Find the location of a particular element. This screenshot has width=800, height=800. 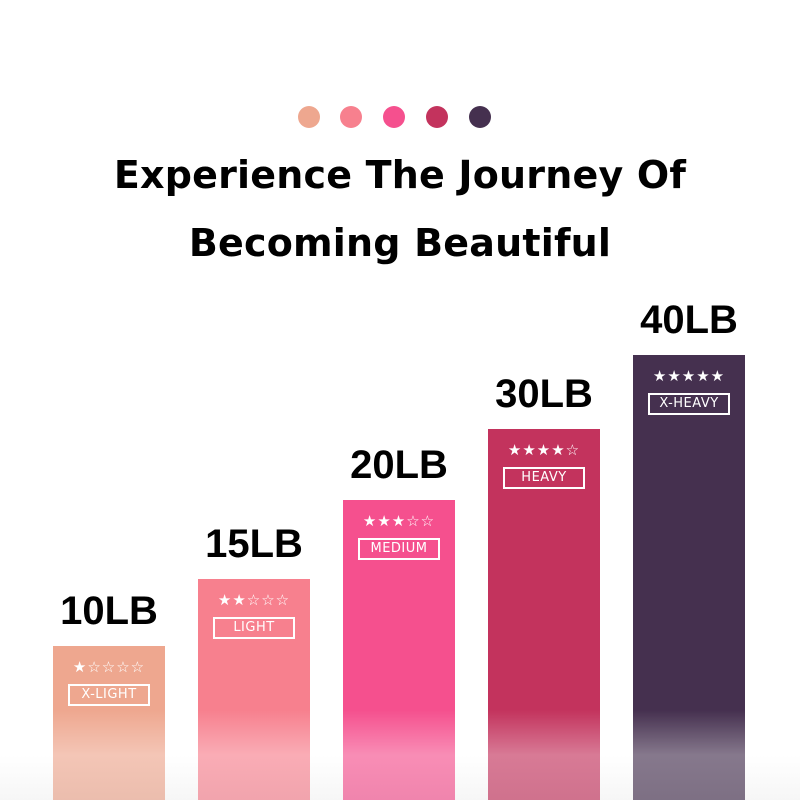

level-label: X-HEAVY is located at coordinates (689, 404).